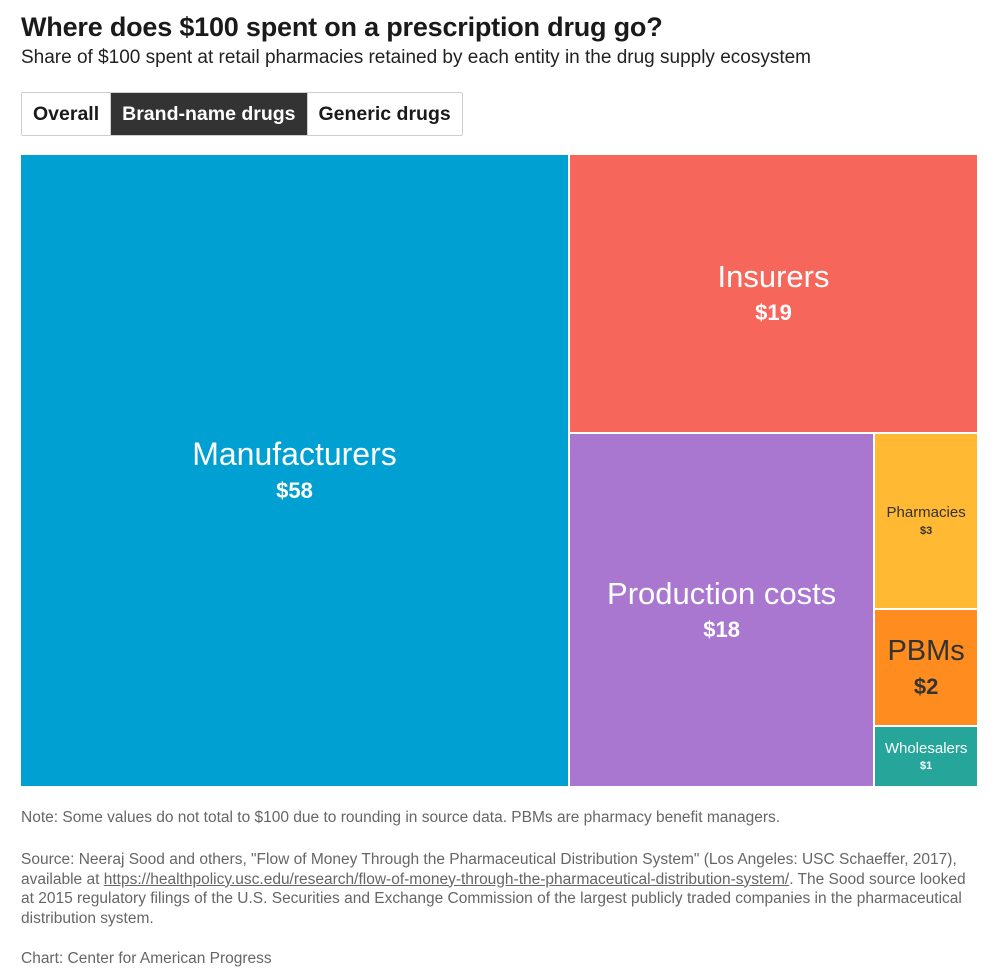 The width and height of the screenshot is (998, 975). Describe the element at coordinates (294, 491) in the screenshot. I see `treemap-value-manufacturers: $58` at that location.